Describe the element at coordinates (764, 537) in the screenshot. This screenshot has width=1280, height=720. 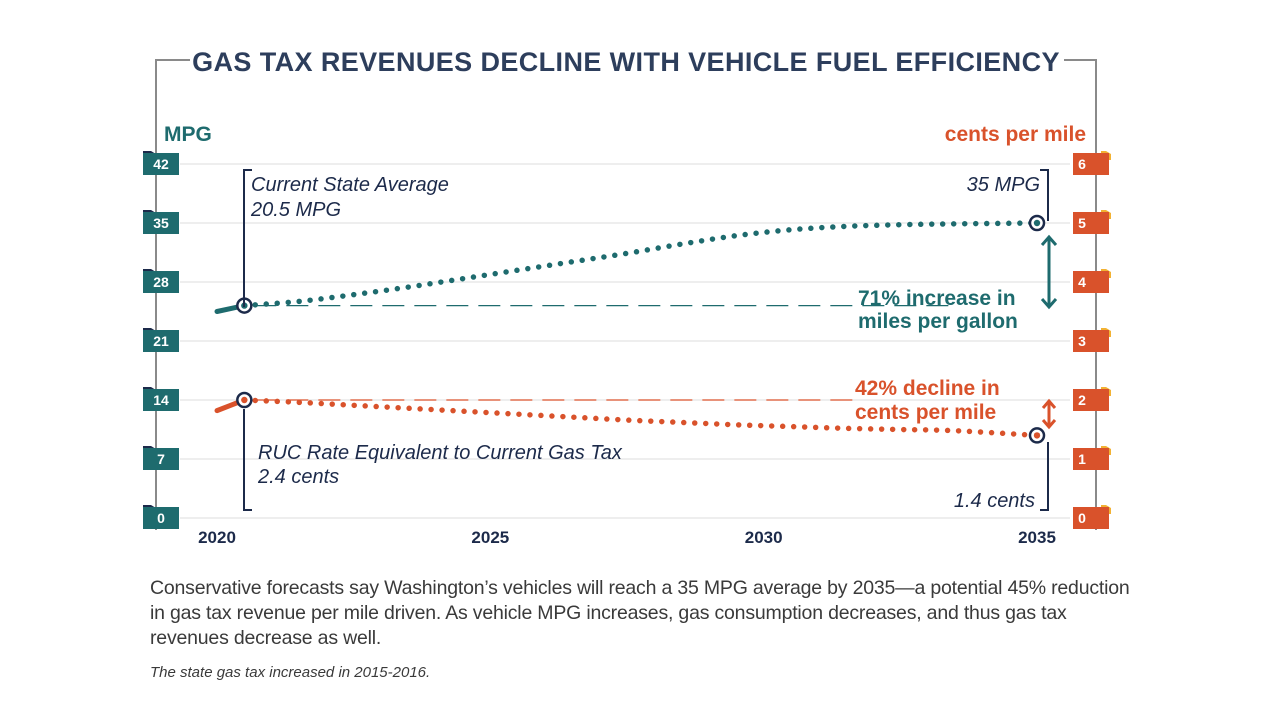
I see `x-tick-label: 2030` at that location.